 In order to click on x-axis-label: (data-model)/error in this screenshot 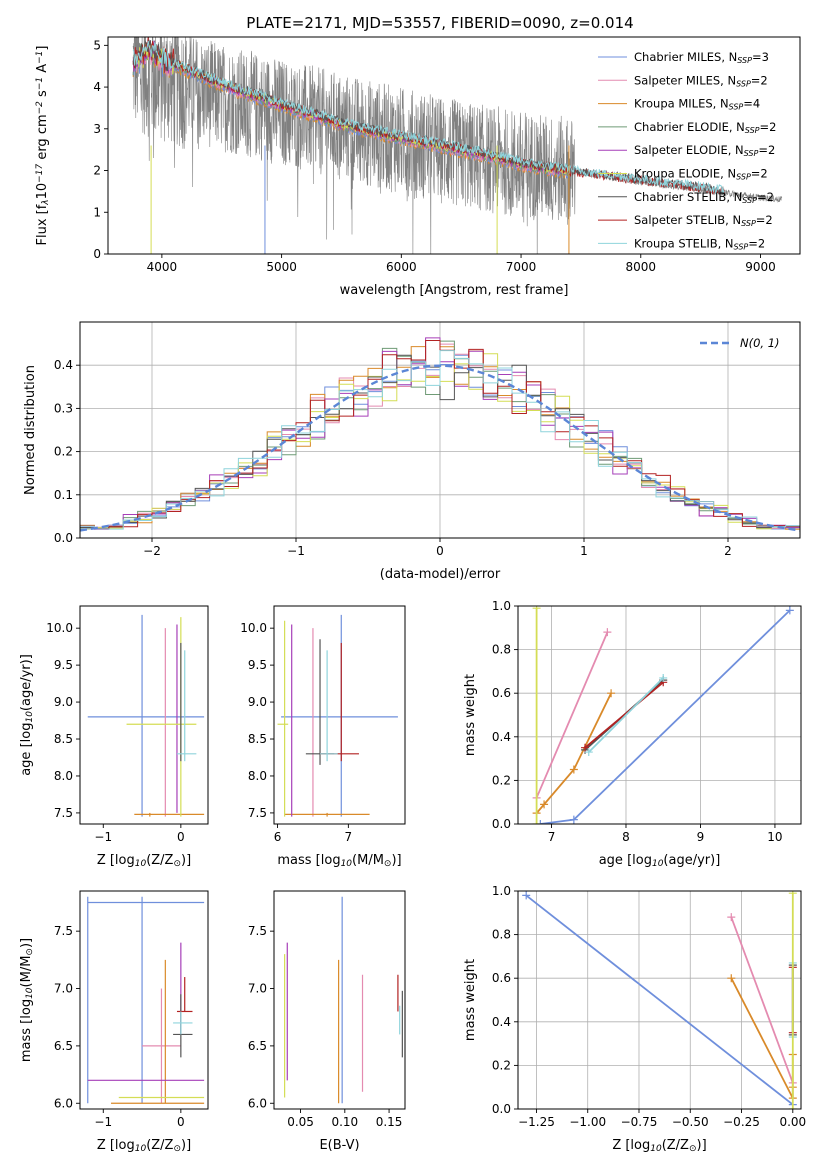, I will do `click(440, 574)`.